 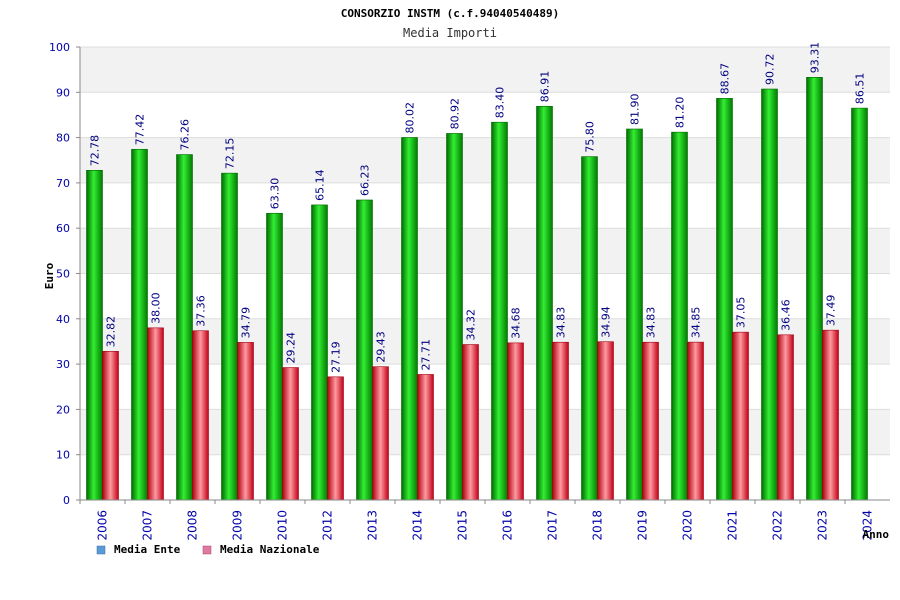 What do you see at coordinates (725, 79) in the screenshot?
I see `value-label-media-ente: 88.67` at bounding box center [725, 79].